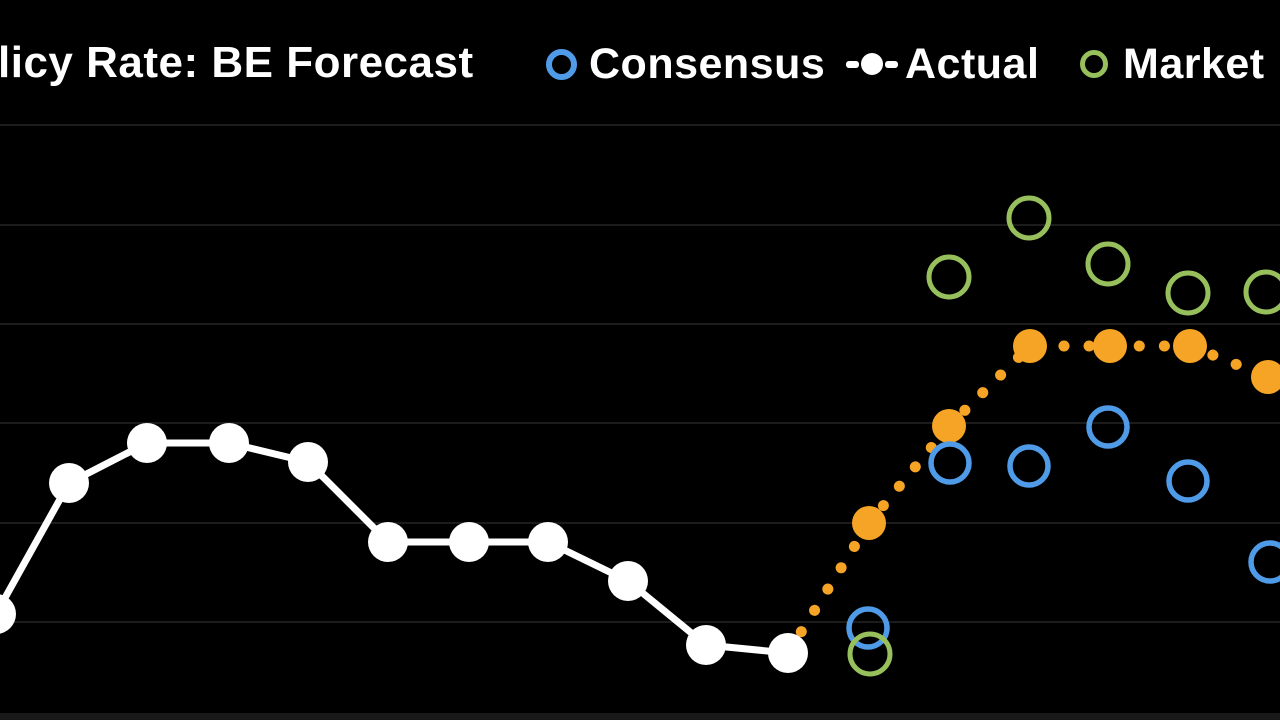 Image resolution: width=1280 pixels, height=720 pixels. What do you see at coordinates (972, 63) in the screenshot?
I see `legend-actual-label: Actual` at bounding box center [972, 63].